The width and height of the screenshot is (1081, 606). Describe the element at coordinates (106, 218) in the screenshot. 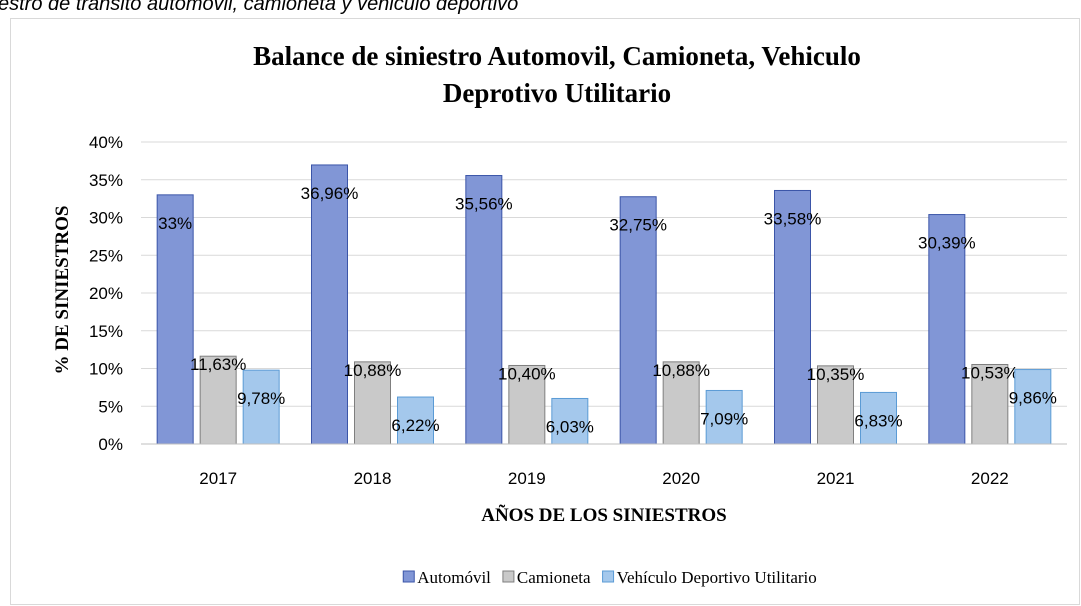

I see `y-tick-label: 30%` at that location.